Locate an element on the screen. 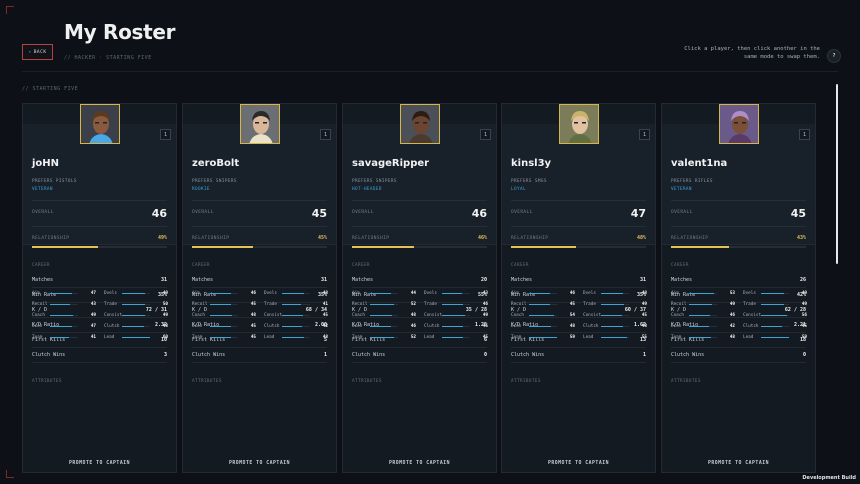 The width and height of the screenshot is (860, 484). back-label: BACK is located at coordinates (40, 52).